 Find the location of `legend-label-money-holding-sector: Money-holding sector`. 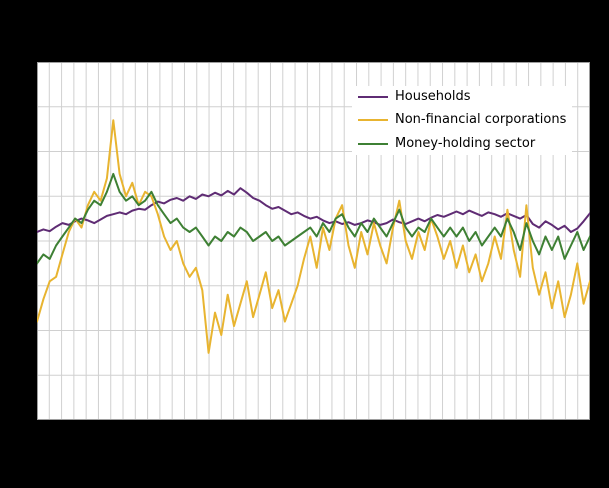

legend-label-money-holding-sector: Money-holding sector is located at coordinates (465, 143).